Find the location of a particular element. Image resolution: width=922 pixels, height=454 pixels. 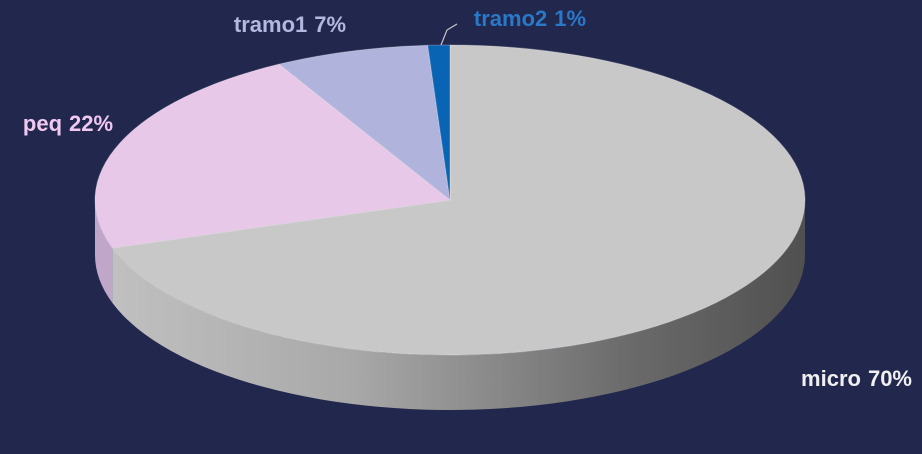

slice-label: peq 22% is located at coordinates (68, 123).